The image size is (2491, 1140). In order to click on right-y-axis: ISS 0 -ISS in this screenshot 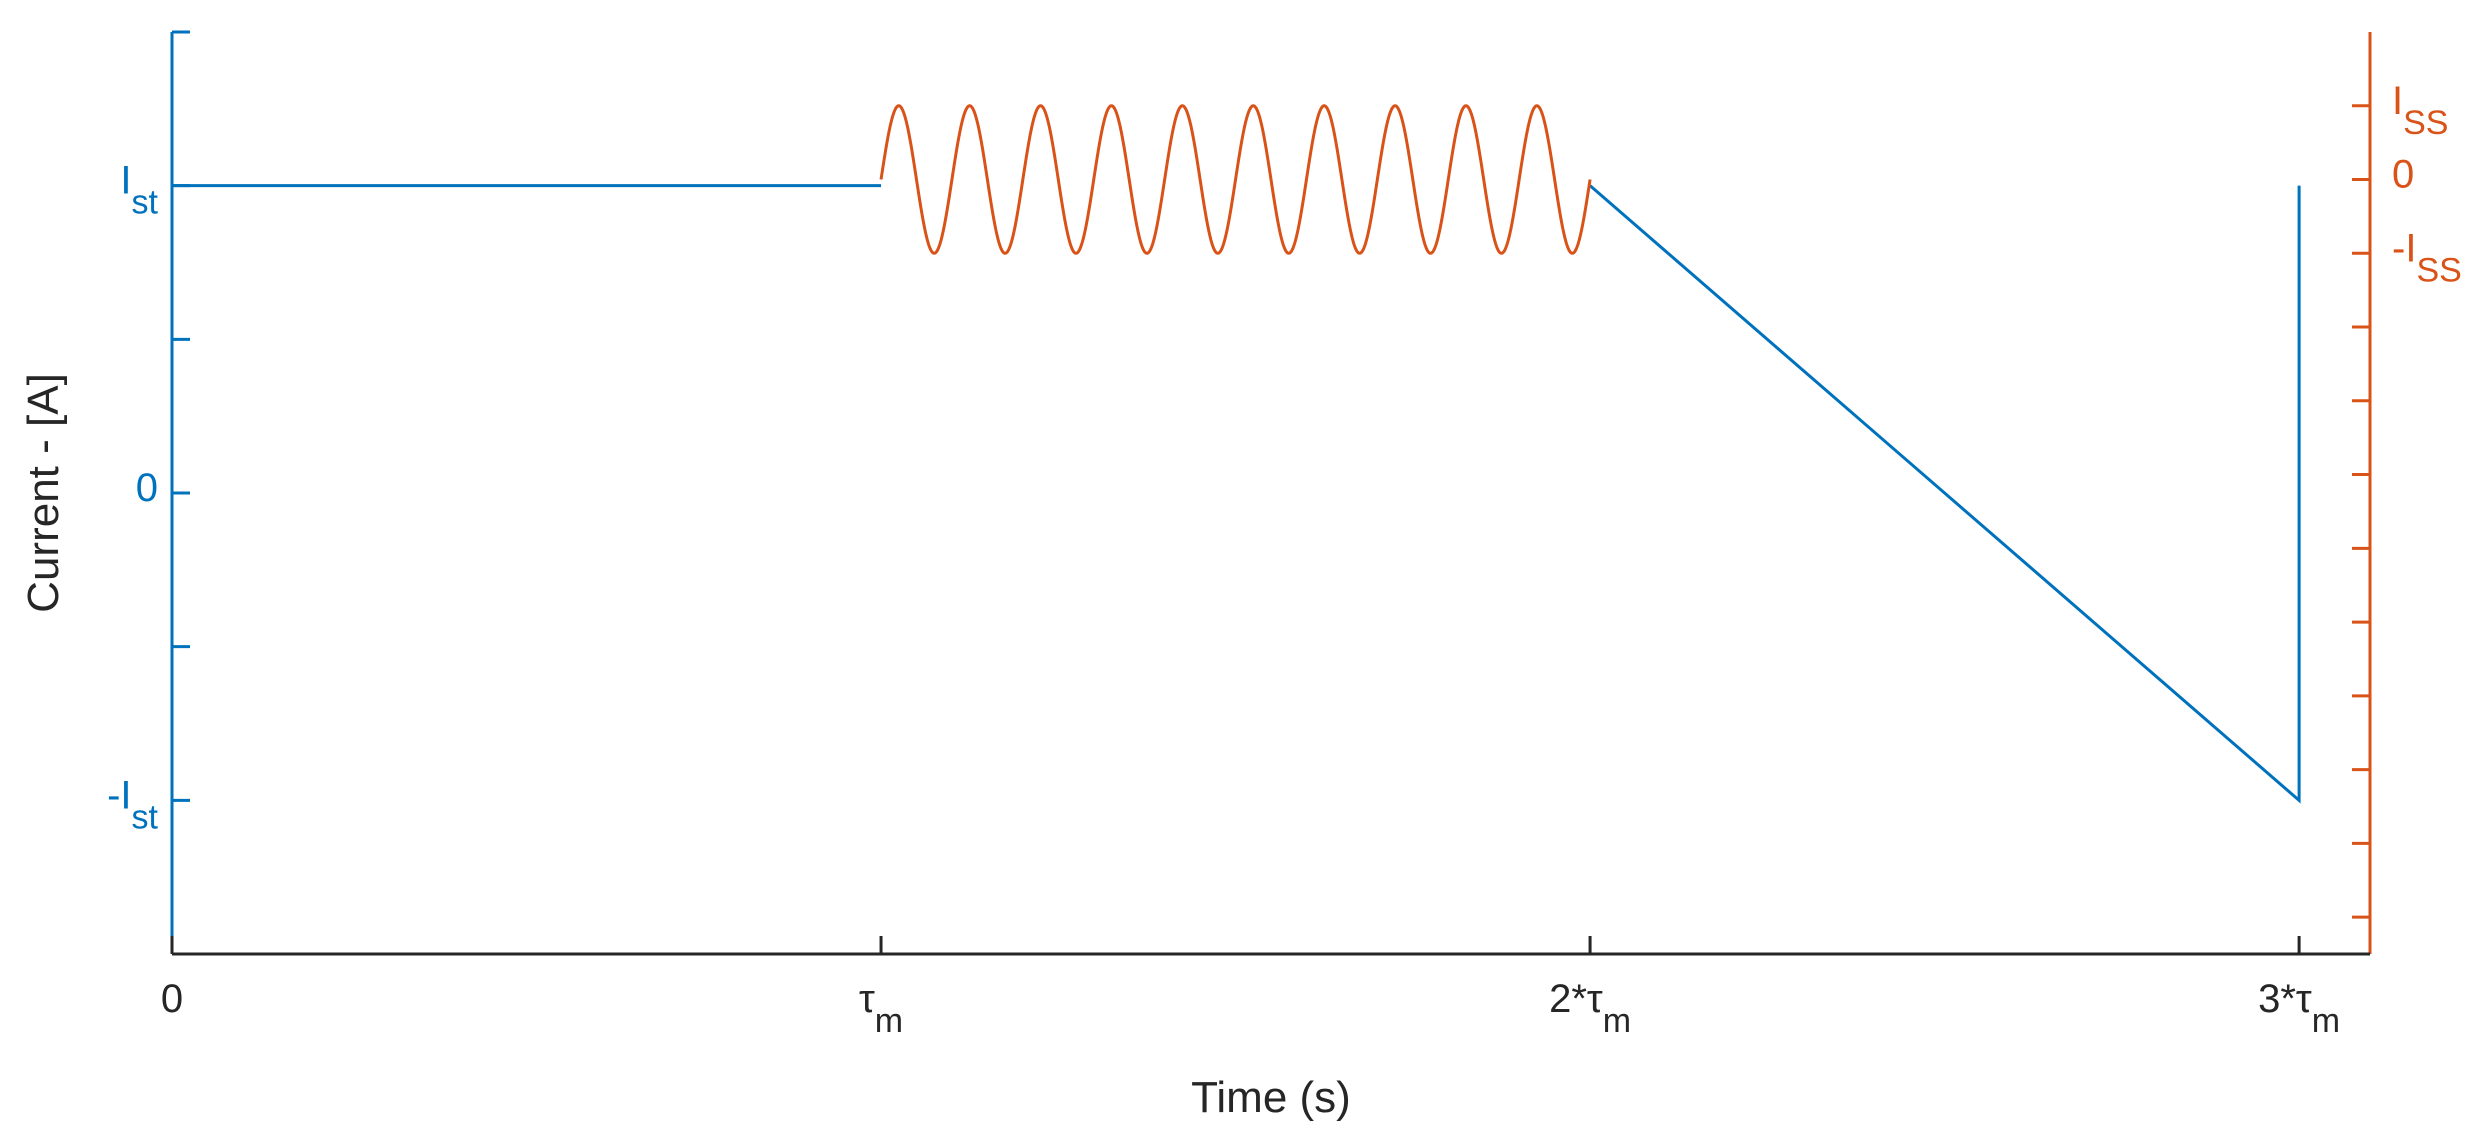, I will do `click(2407, 493)`.